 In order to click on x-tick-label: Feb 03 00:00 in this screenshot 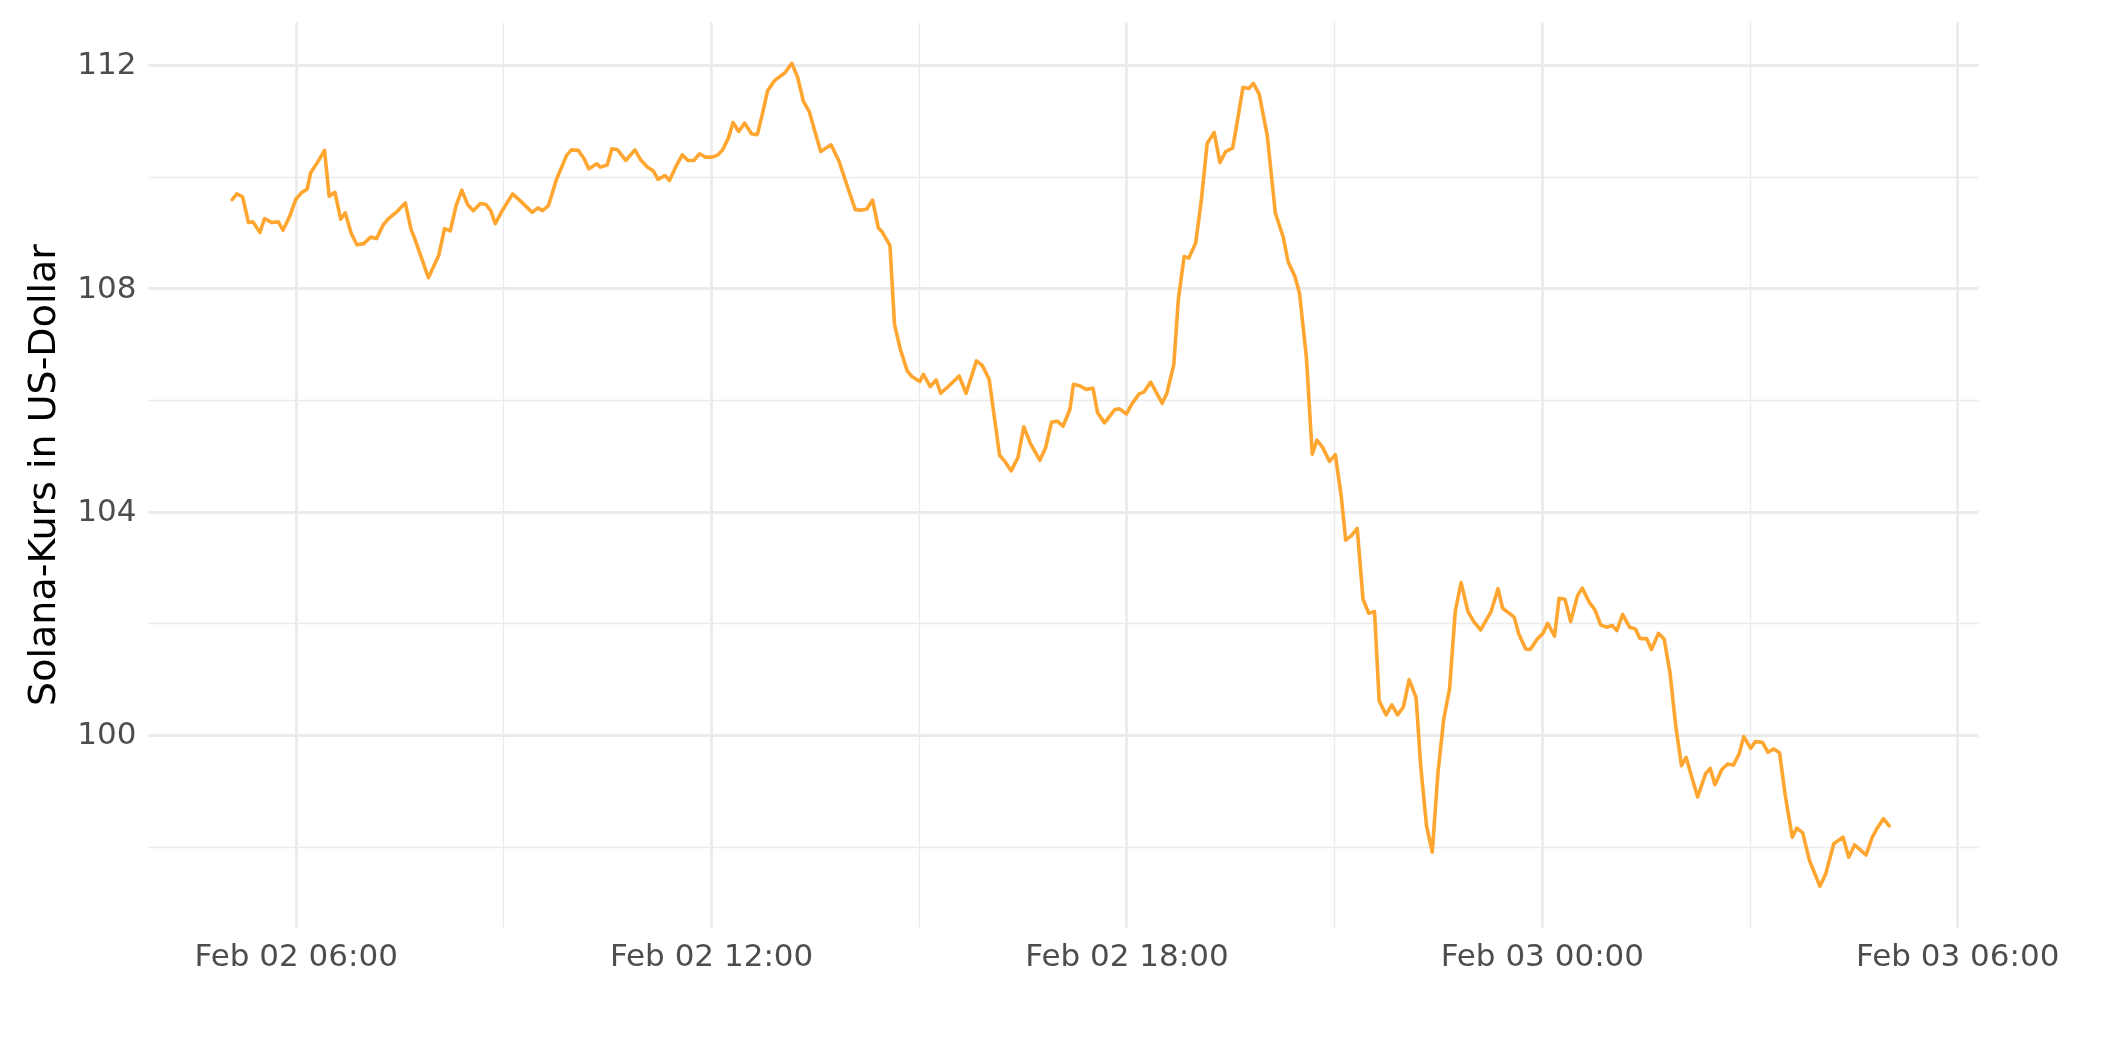, I will do `click(1542, 954)`.